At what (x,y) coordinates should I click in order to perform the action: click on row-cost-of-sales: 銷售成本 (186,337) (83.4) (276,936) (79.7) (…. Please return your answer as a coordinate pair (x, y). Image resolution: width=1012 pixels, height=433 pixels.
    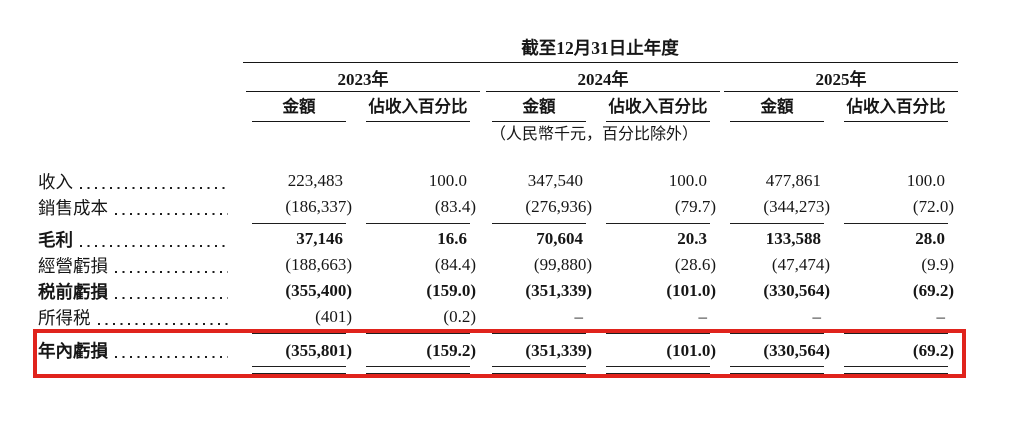
    Looking at the image, I should click on (496, 207).